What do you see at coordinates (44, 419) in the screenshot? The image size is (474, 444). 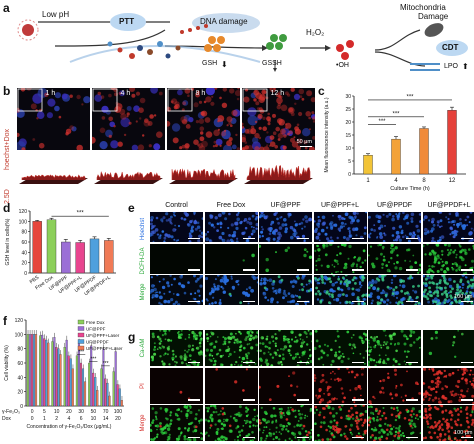 I see `x-row2-value: 1` at bounding box center [44, 419].